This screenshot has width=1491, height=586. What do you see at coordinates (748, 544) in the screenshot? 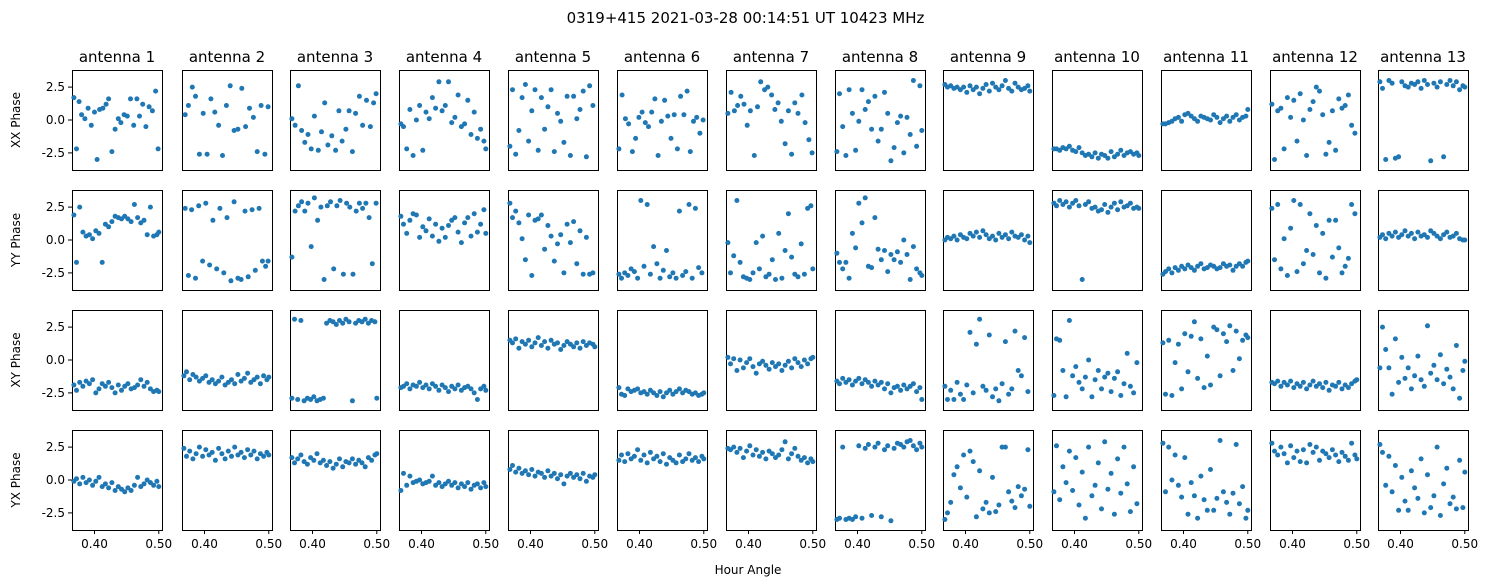
I see `x-tick-label: 0.40` at bounding box center [748, 544].